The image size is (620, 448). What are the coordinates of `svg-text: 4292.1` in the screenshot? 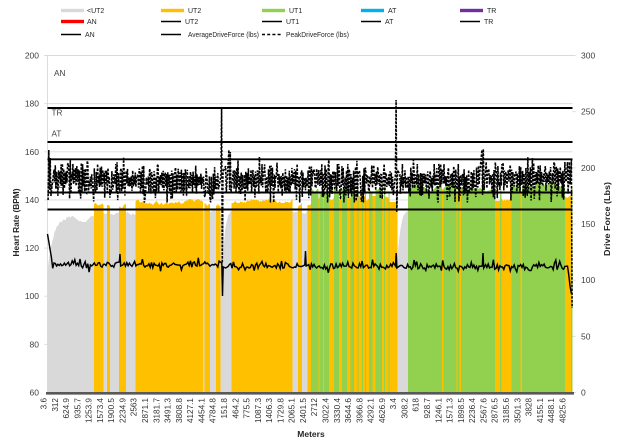 It's located at (371, 410).